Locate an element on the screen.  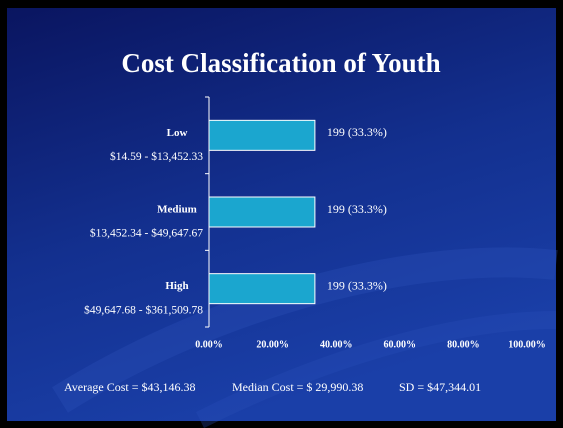
chart-title: Cost Classification of Youth is located at coordinates (280, 63).